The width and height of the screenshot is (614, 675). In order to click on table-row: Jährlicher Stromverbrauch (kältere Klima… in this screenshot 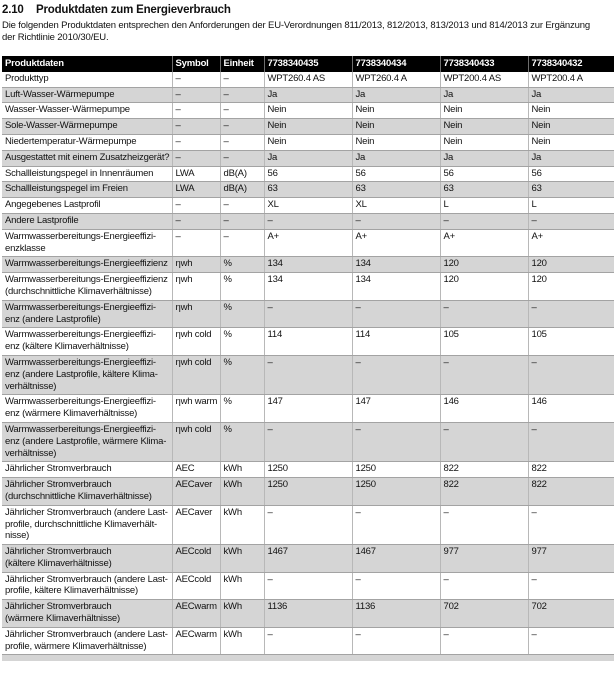, I will do `click(308, 558)`.